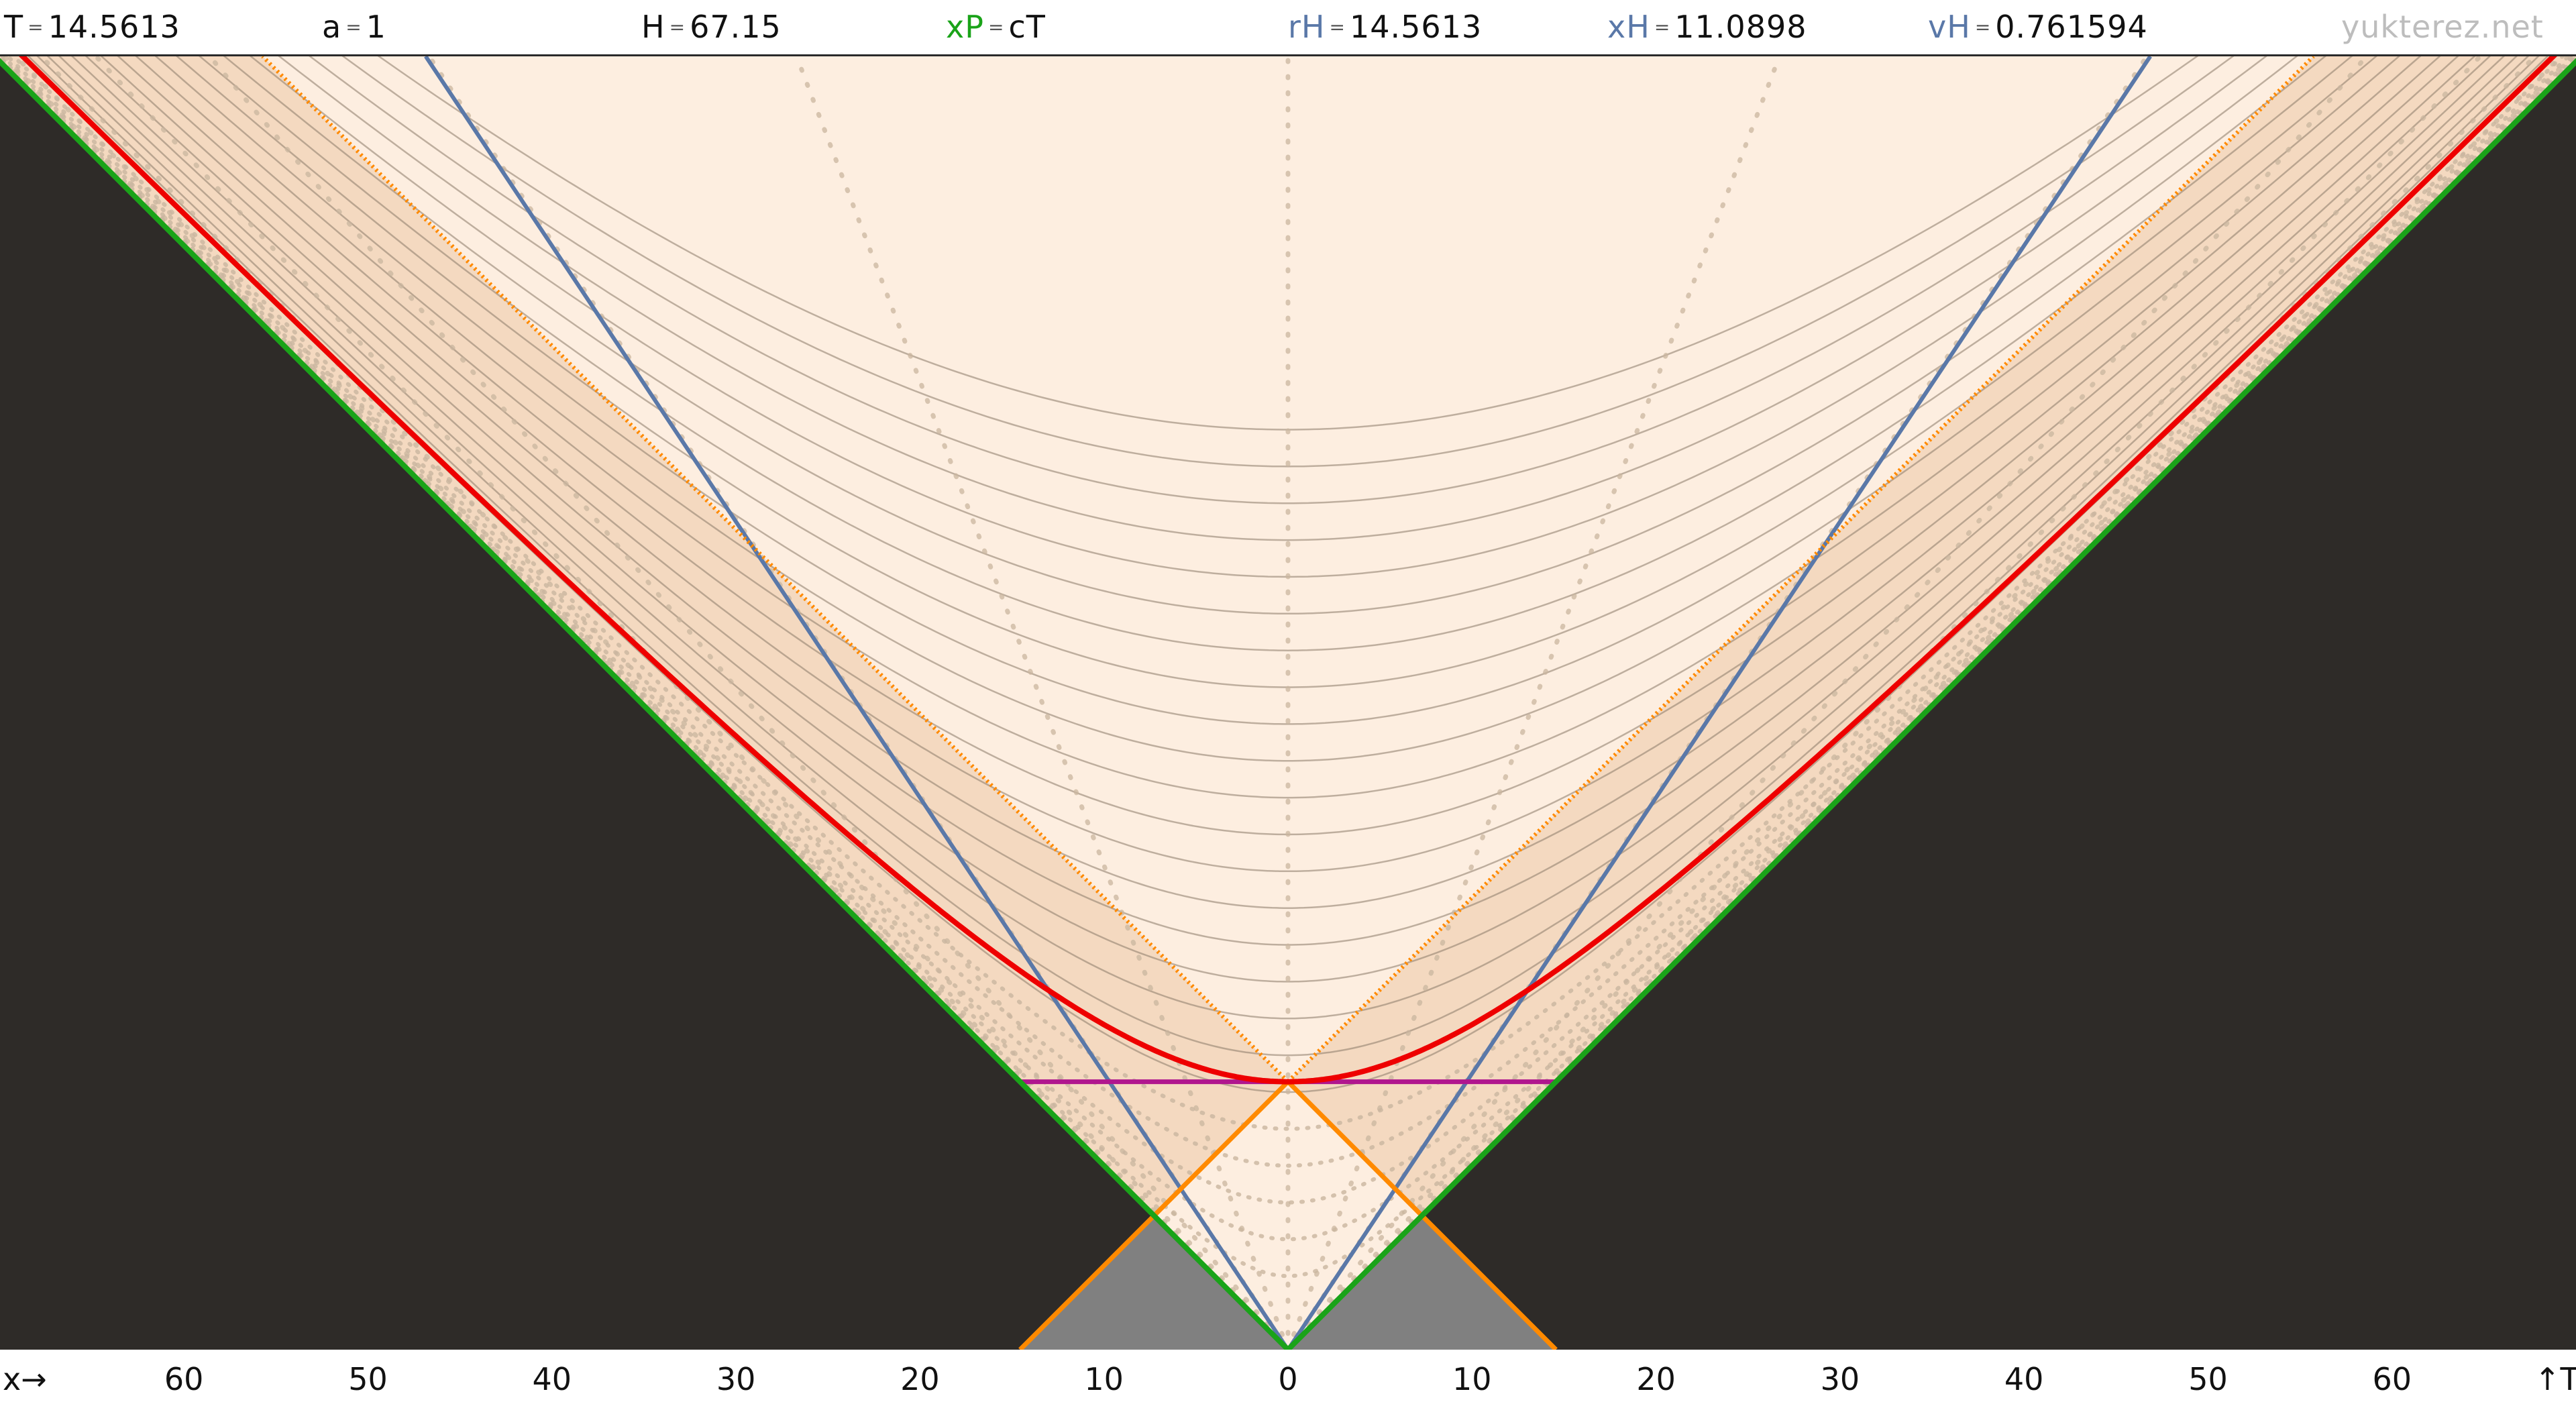 The height and width of the screenshot is (1406, 2576). What do you see at coordinates (1385, 27) in the screenshot?
I see `label-rH: rH = 14.5613` at bounding box center [1385, 27].